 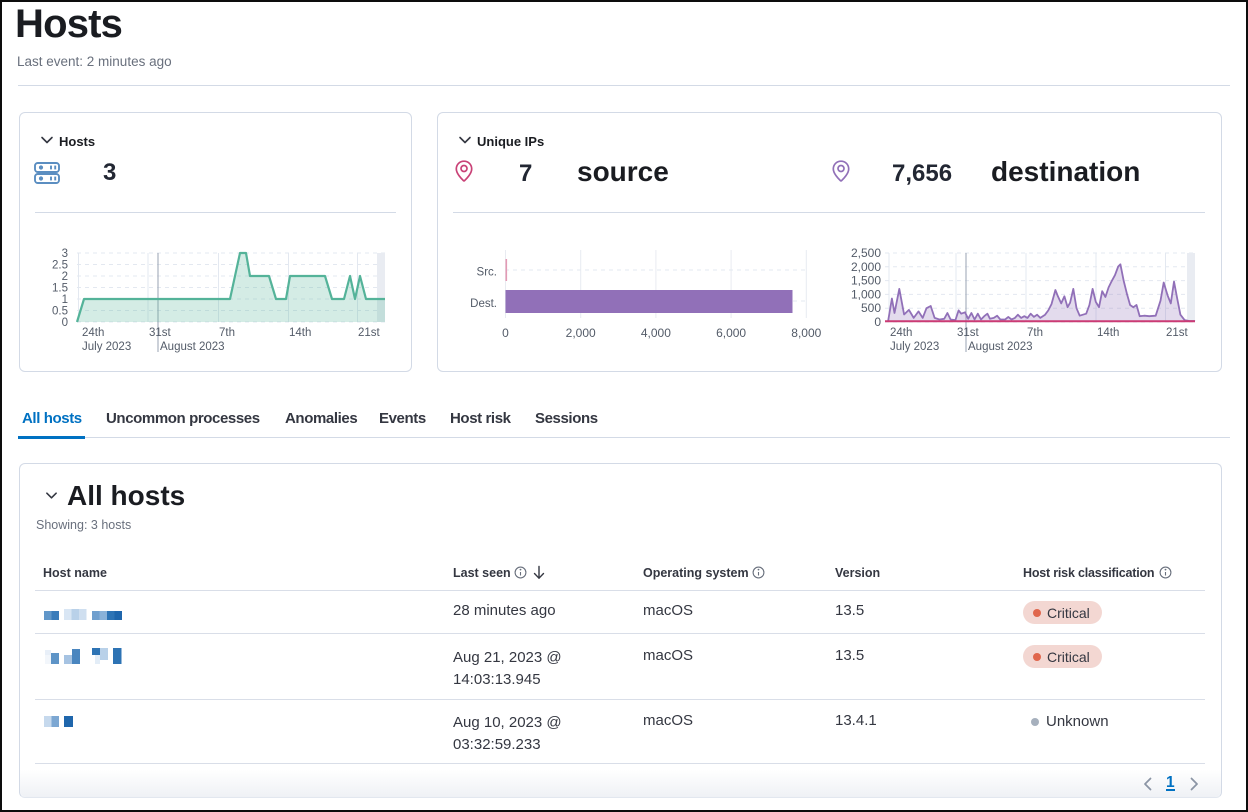 What do you see at coordinates (60, 312) in the screenshot?
I see `svg-text: 0.5` at bounding box center [60, 312].